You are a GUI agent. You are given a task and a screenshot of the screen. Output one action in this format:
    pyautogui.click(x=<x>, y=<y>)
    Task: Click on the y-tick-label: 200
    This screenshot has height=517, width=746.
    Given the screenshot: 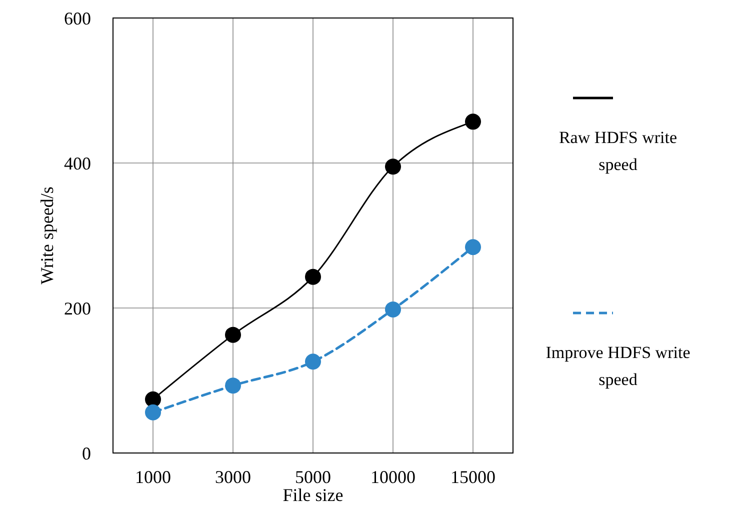 What is the action you would take?
    pyautogui.click(x=77, y=308)
    